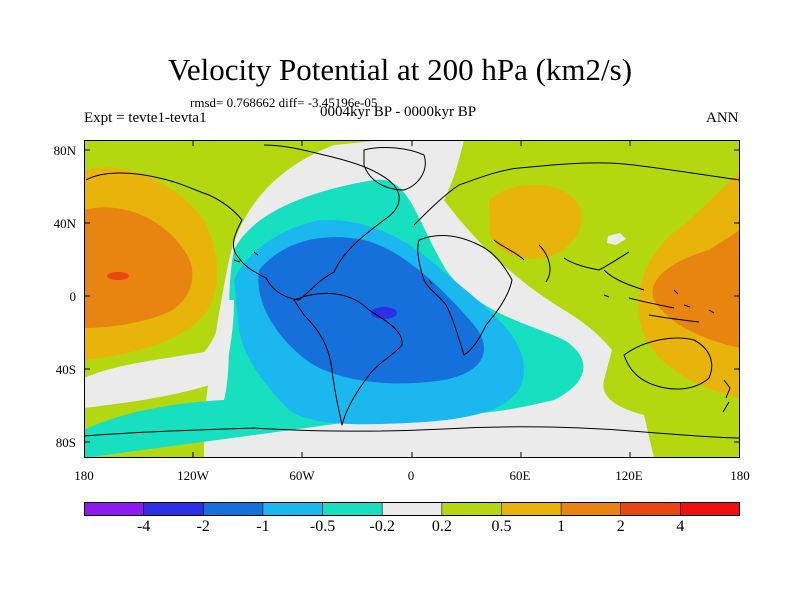  Describe the element at coordinates (465, 295) in the screenshot. I see `coast-africa` at that location.